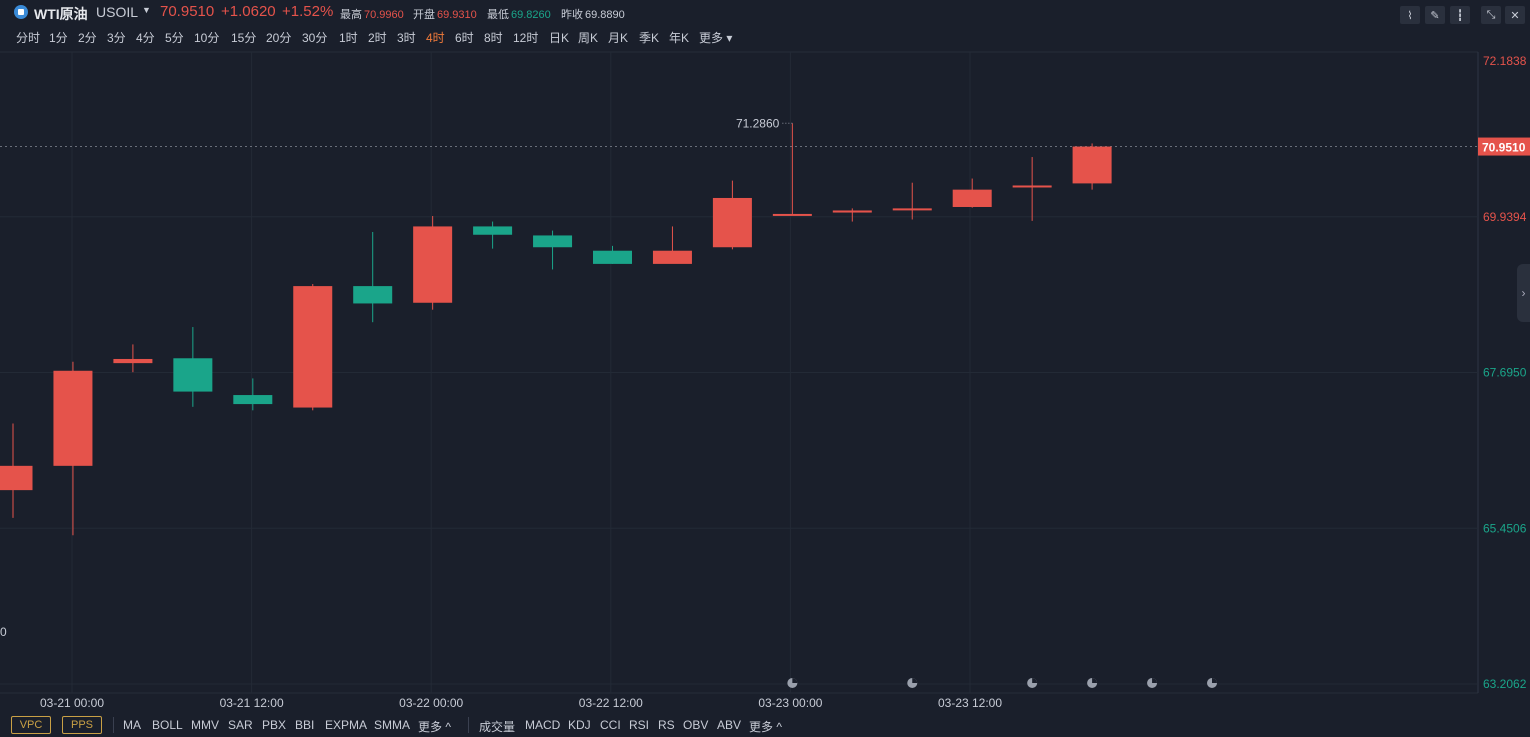 Image resolution: width=1530 pixels, height=737 pixels. I want to click on sub-indicator-8: 更多 ^, so click(765, 727).